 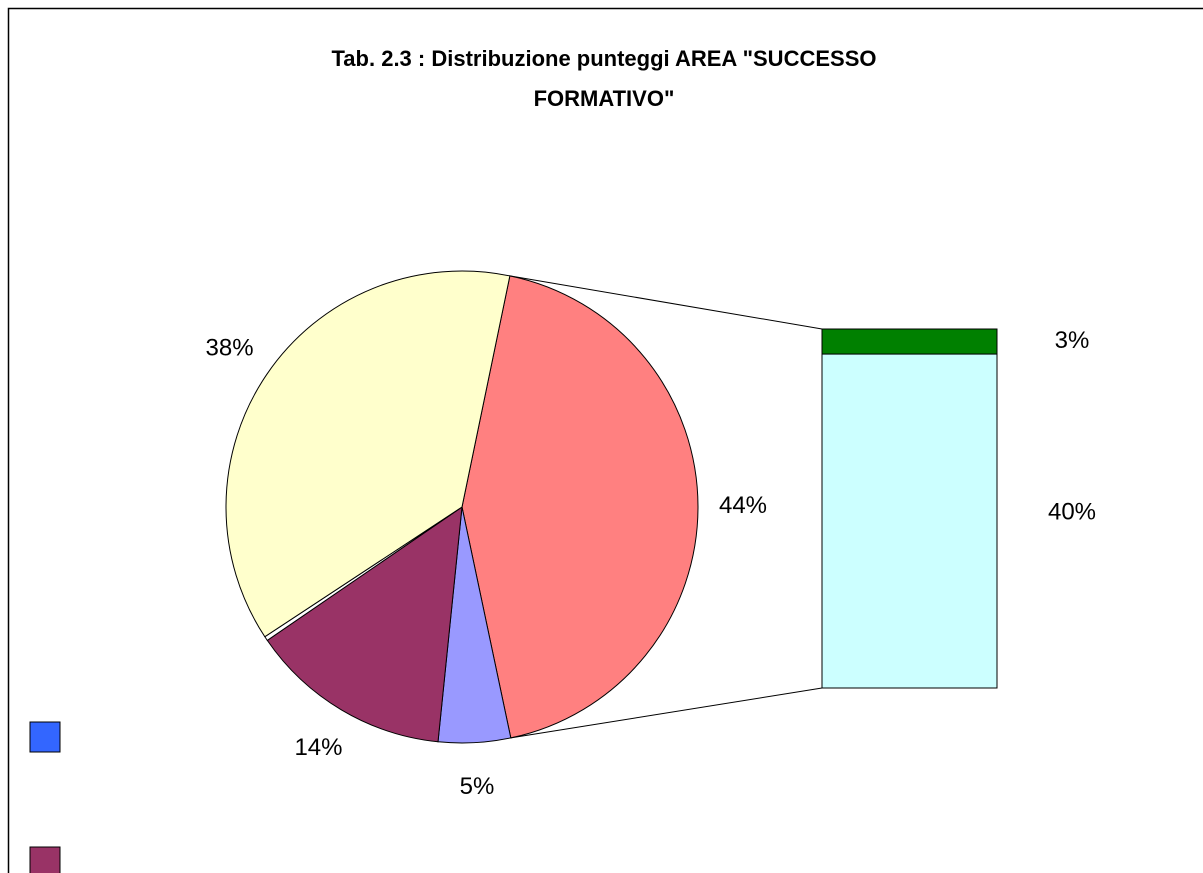 I want to click on data-label: 44%, so click(x=743, y=505).